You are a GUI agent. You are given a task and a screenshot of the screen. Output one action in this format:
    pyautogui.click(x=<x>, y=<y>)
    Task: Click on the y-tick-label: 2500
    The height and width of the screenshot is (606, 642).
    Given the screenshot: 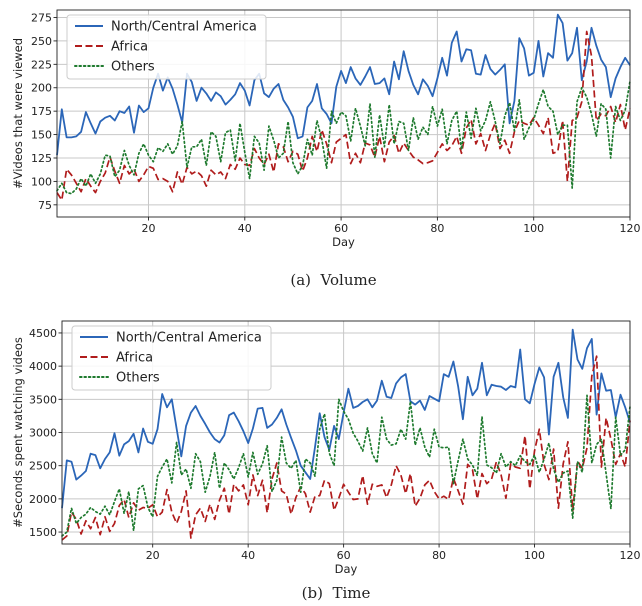 What is the action you would take?
    pyautogui.click(x=43, y=466)
    